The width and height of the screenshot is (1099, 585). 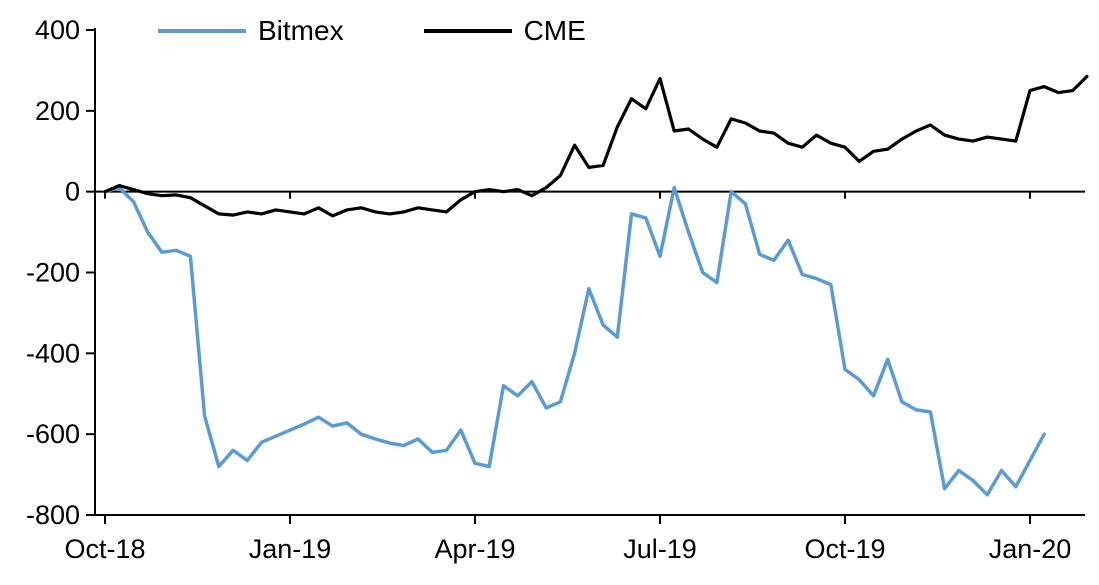 What do you see at coordinates (467, 31) in the screenshot?
I see `cme-line-swatch` at bounding box center [467, 31].